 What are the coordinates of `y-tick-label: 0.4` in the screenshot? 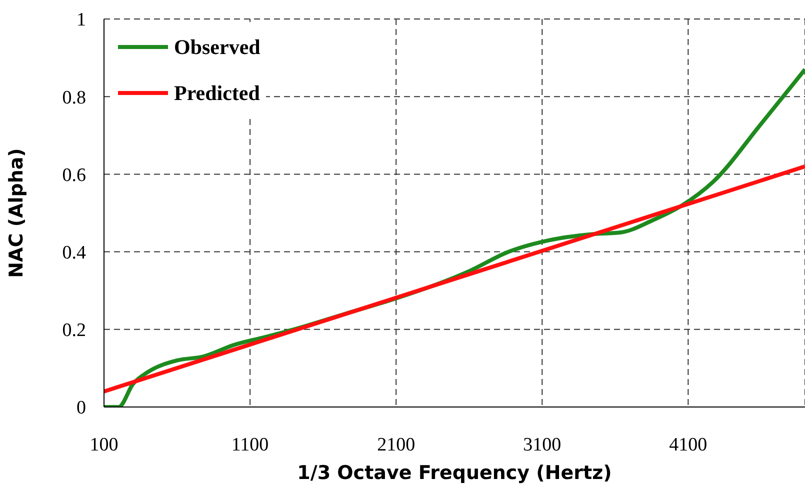 It's located at (74, 253).